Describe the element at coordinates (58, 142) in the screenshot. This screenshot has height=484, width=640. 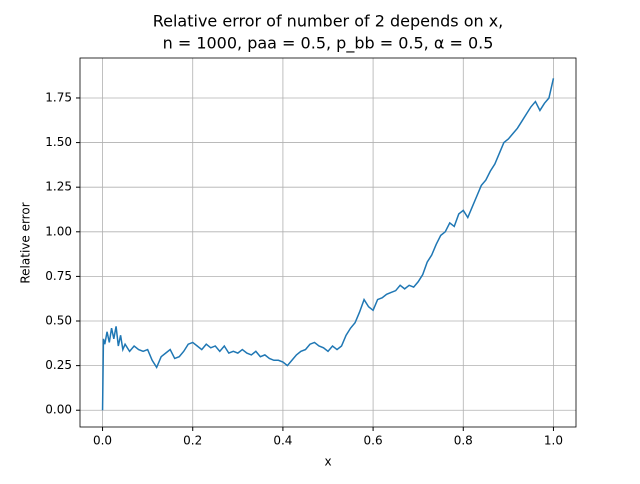
I see `y-tick-label: 1.50` at that location.